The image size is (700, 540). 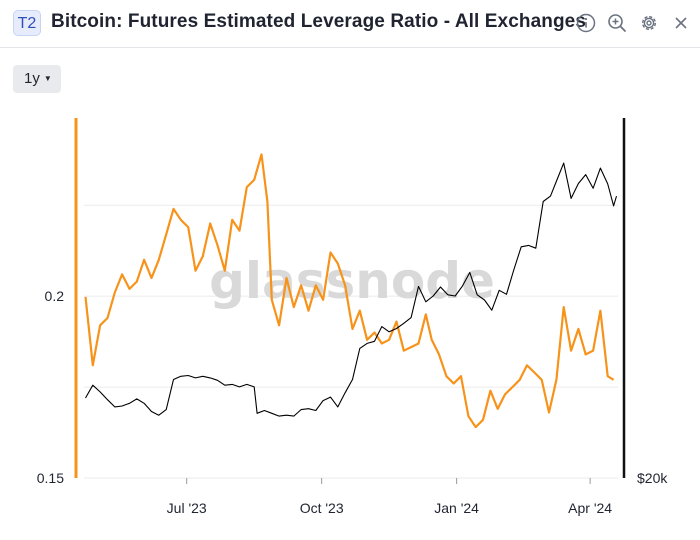 What do you see at coordinates (350, 47) in the screenshot?
I see `header-divider` at bounding box center [350, 47].